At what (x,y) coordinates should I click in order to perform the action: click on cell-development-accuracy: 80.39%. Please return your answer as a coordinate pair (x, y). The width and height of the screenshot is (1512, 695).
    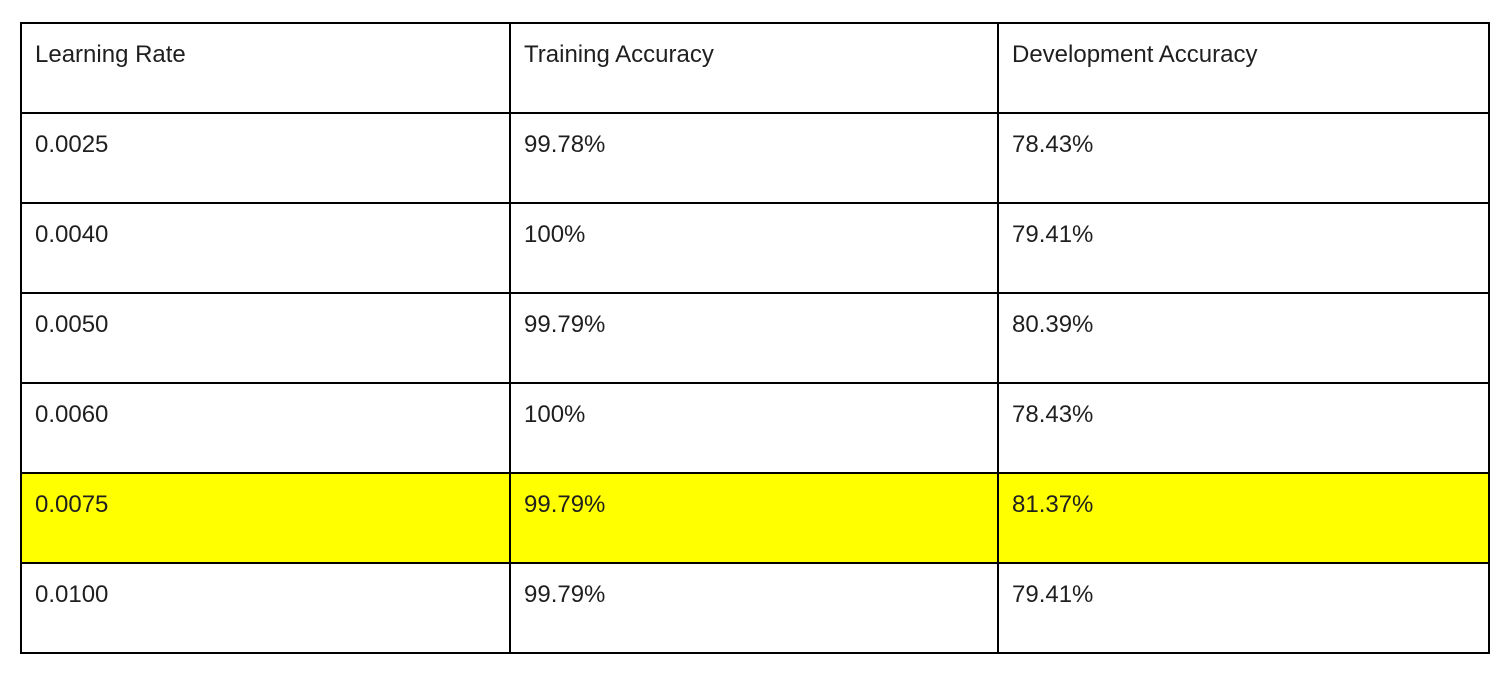
    Looking at the image, I should click on (1243, 338).